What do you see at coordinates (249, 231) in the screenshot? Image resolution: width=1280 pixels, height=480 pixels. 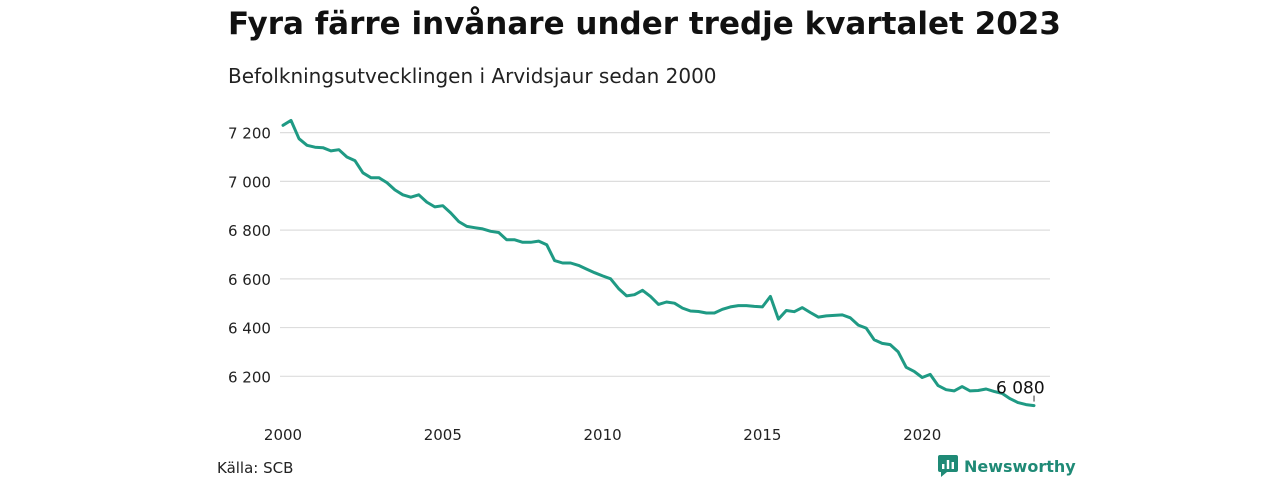 I see `y-tick-label: 6 800` at bounding box center [249, 231].